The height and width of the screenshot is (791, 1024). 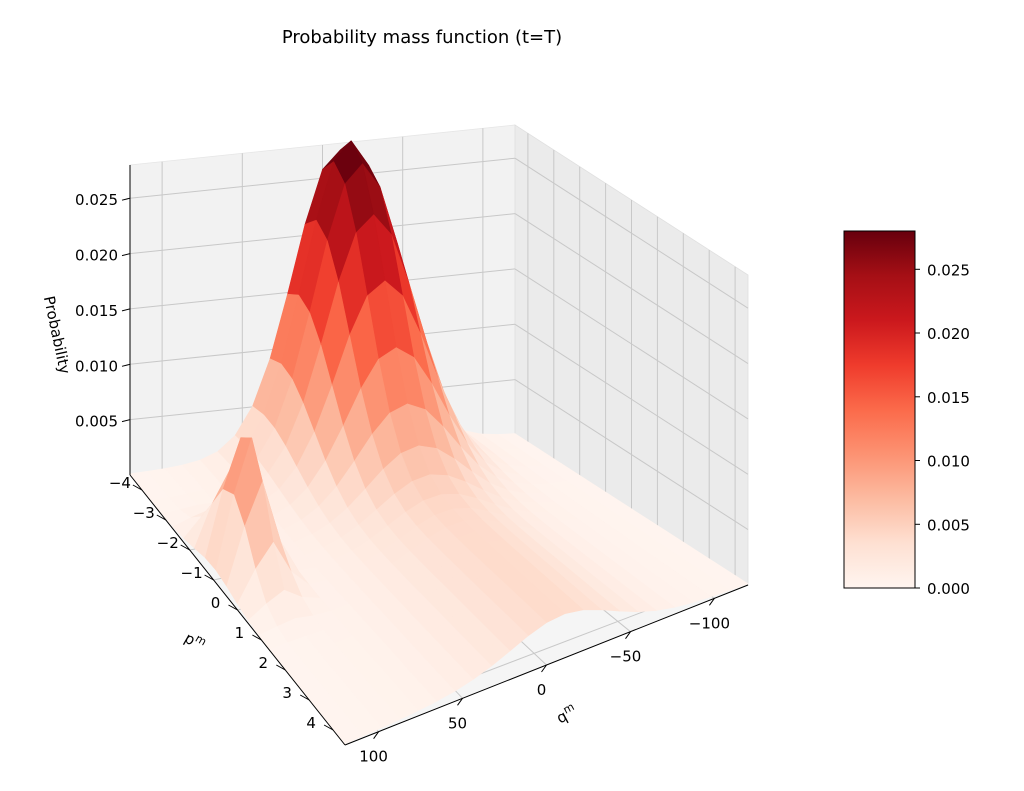 What do you see at coordinates (96, 256) in the screenshot?
I see `z-tick-label: 0.020` at bounding box center [96, 256].